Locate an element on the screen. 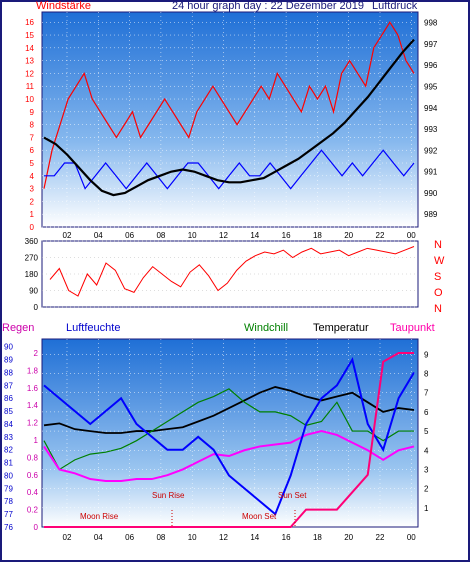 The width and height of the screenshot is (470, 562). wind-y-tick-label: 14 is located at coordinates (29, 48).